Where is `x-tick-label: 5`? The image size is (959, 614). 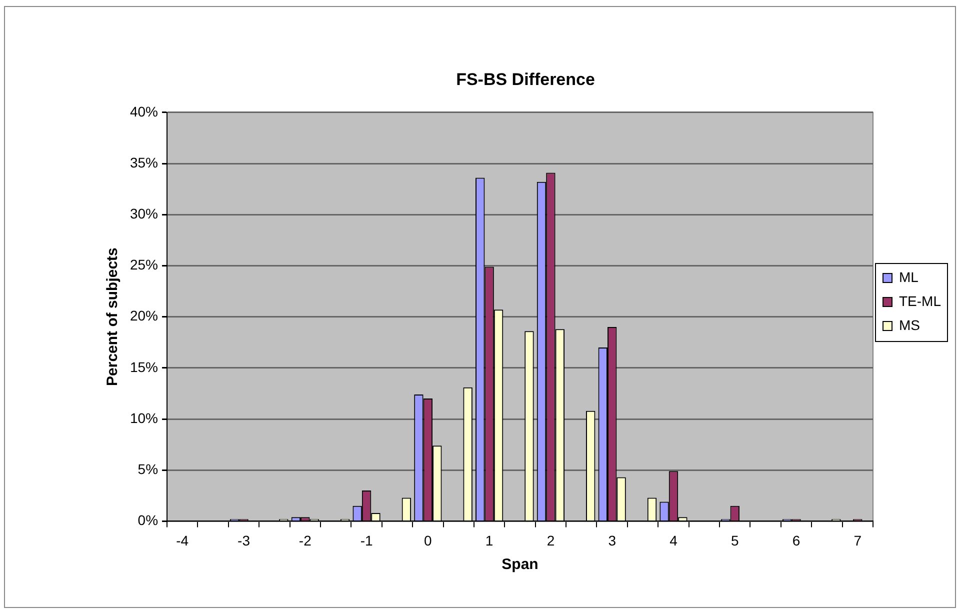 x-tick-label: 5 is located at coordinates (734, 540).